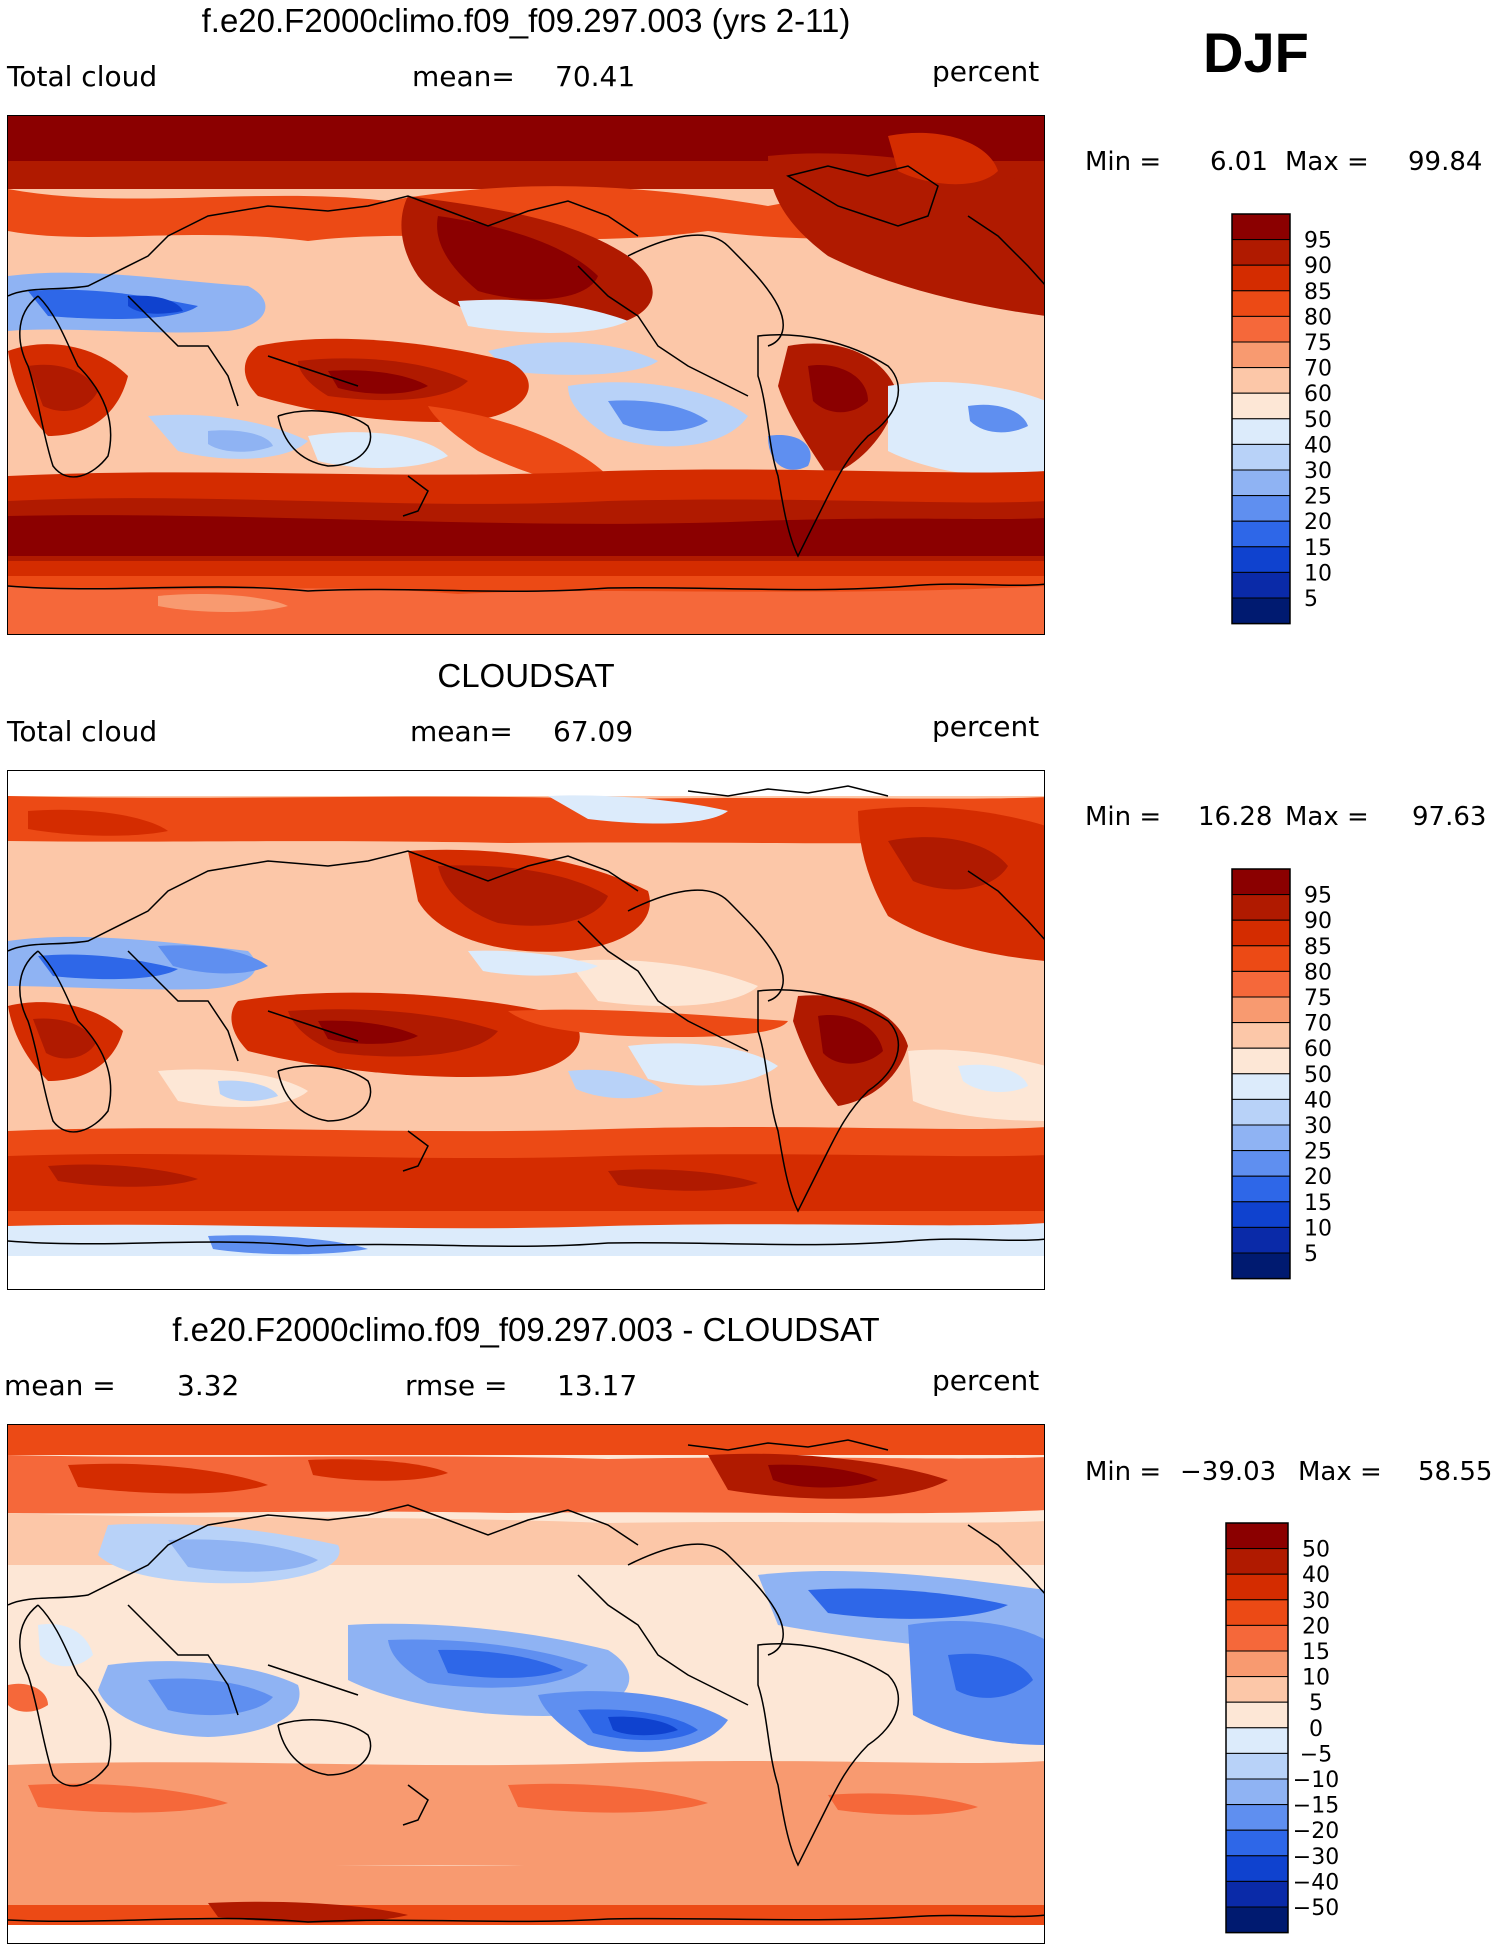  I want to click on colorbar-tick-label: 85, so click(1318, 292).